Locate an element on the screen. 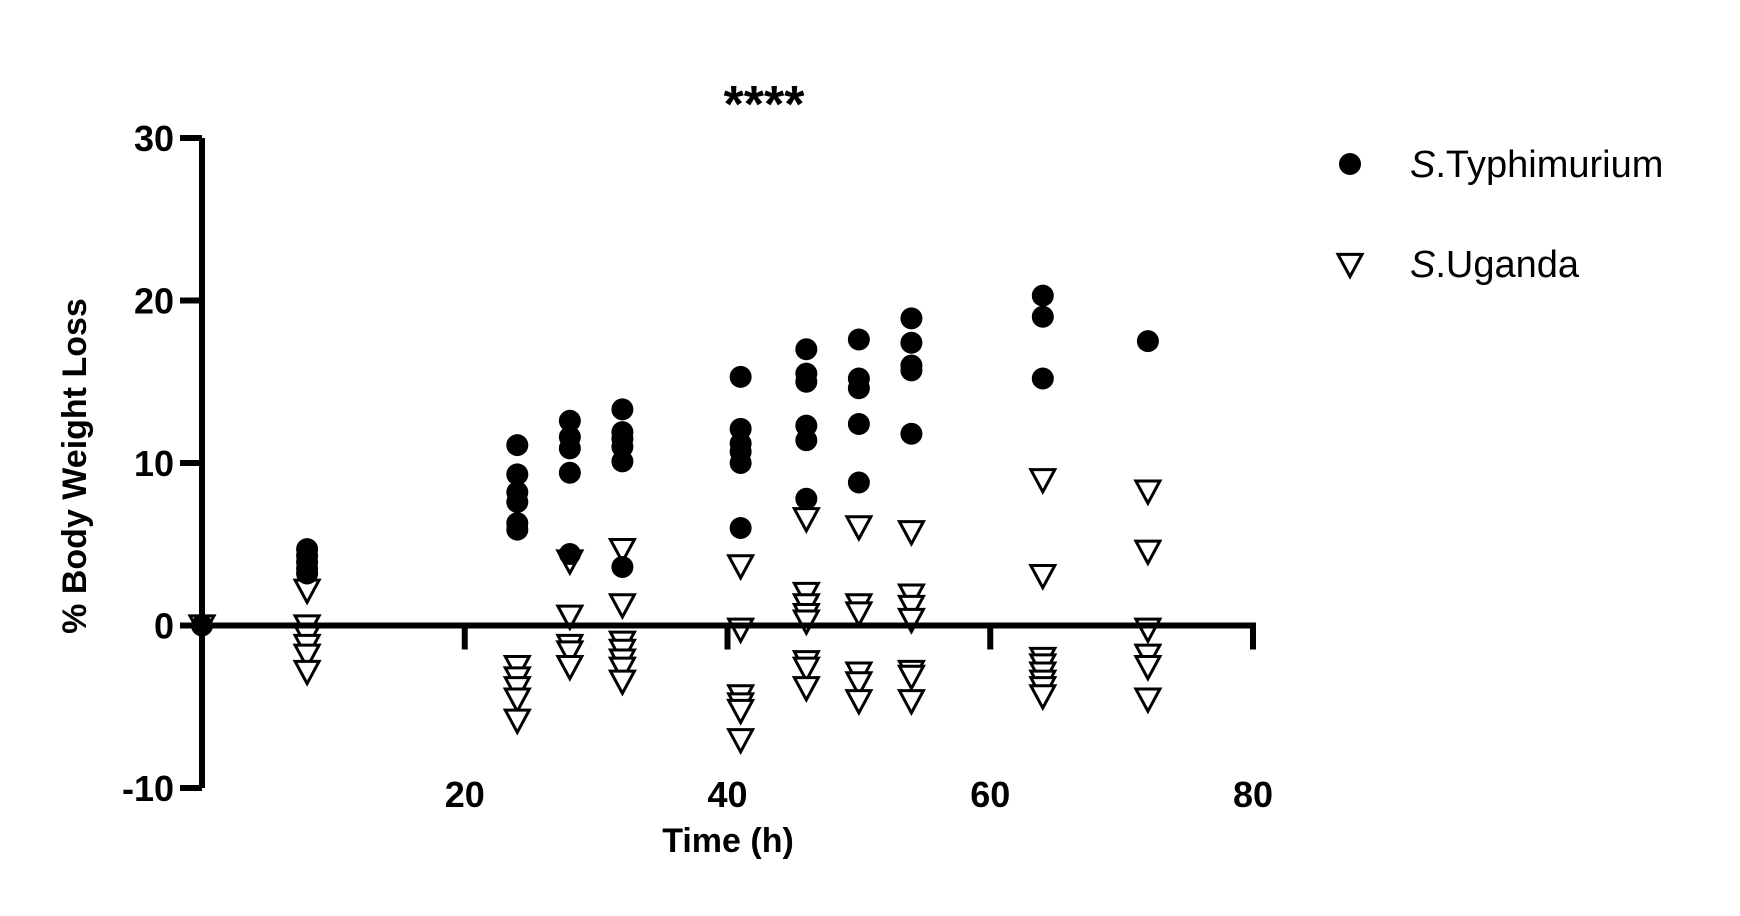 This screenshot has width=1740, height=916. x-tick-label: 40 is located at coordinates (727, 794).